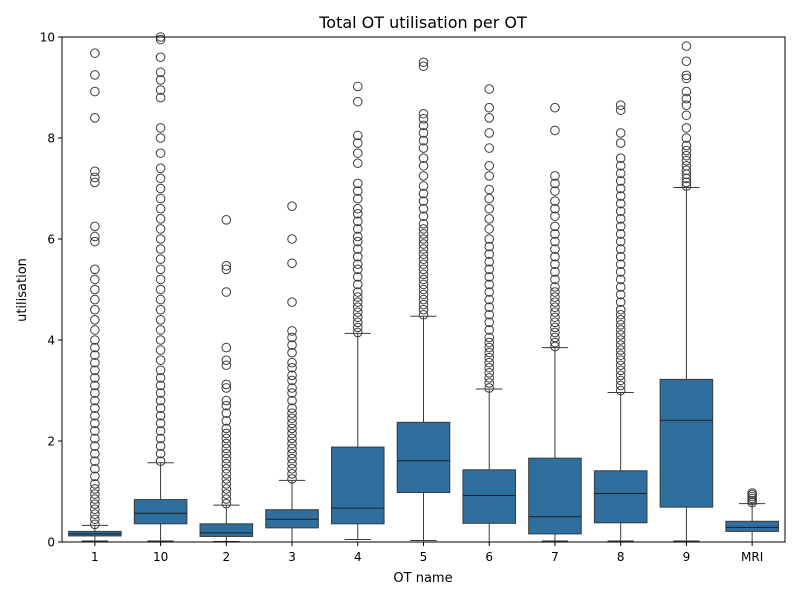 Image resolution: width=800 pixels, height=600 pixels. I want to click on x-tick-label: 1, so click(95, 557).